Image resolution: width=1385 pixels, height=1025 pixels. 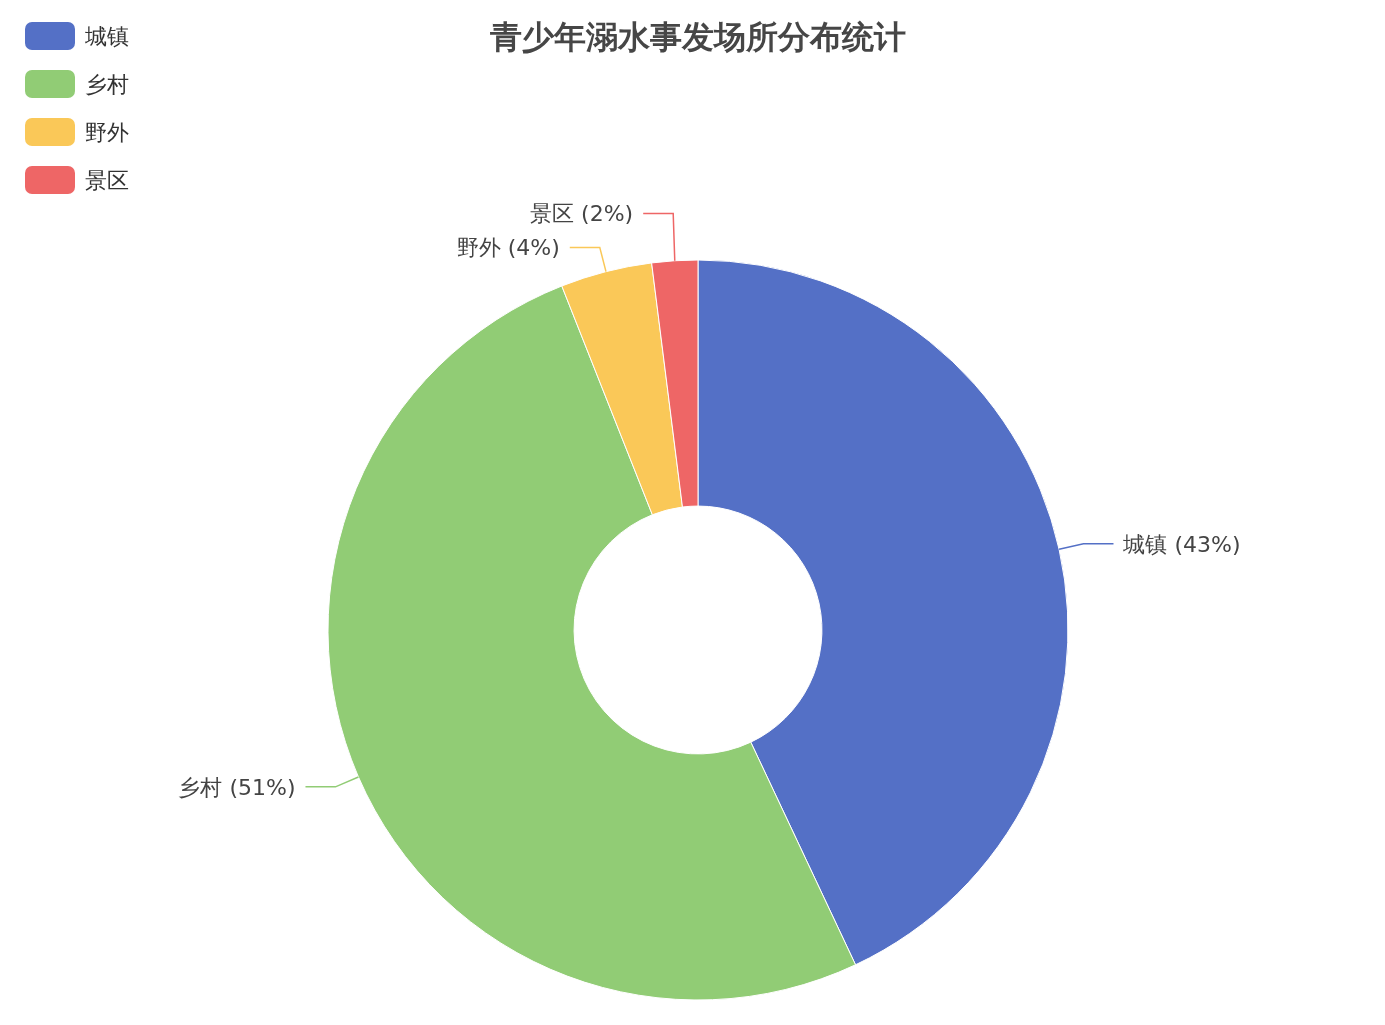 I want to click on legend-label: 景区, so click(x=107, y=180).